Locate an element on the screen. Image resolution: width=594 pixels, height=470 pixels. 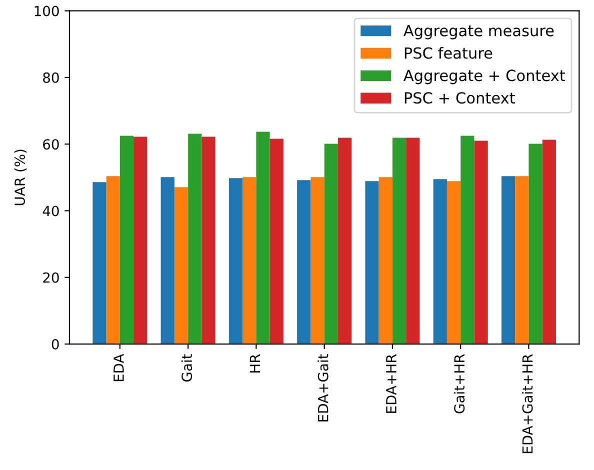
legend-label: Aggregate measure is located at coordinates (479, 32).